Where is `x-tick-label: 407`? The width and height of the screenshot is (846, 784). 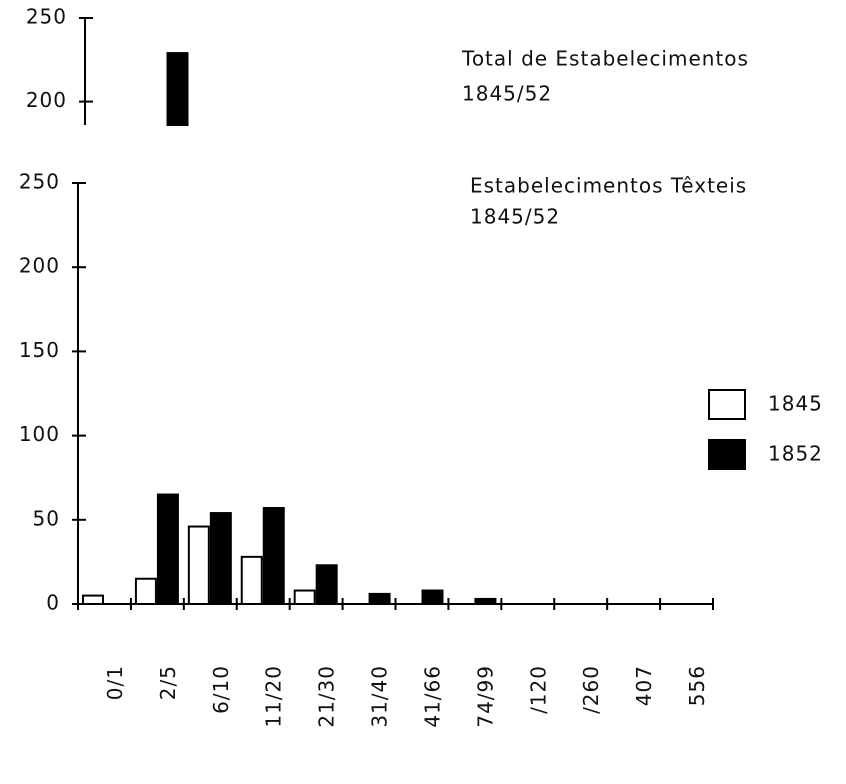
x-tick-label: 407 is located at coordinates (644, 685).